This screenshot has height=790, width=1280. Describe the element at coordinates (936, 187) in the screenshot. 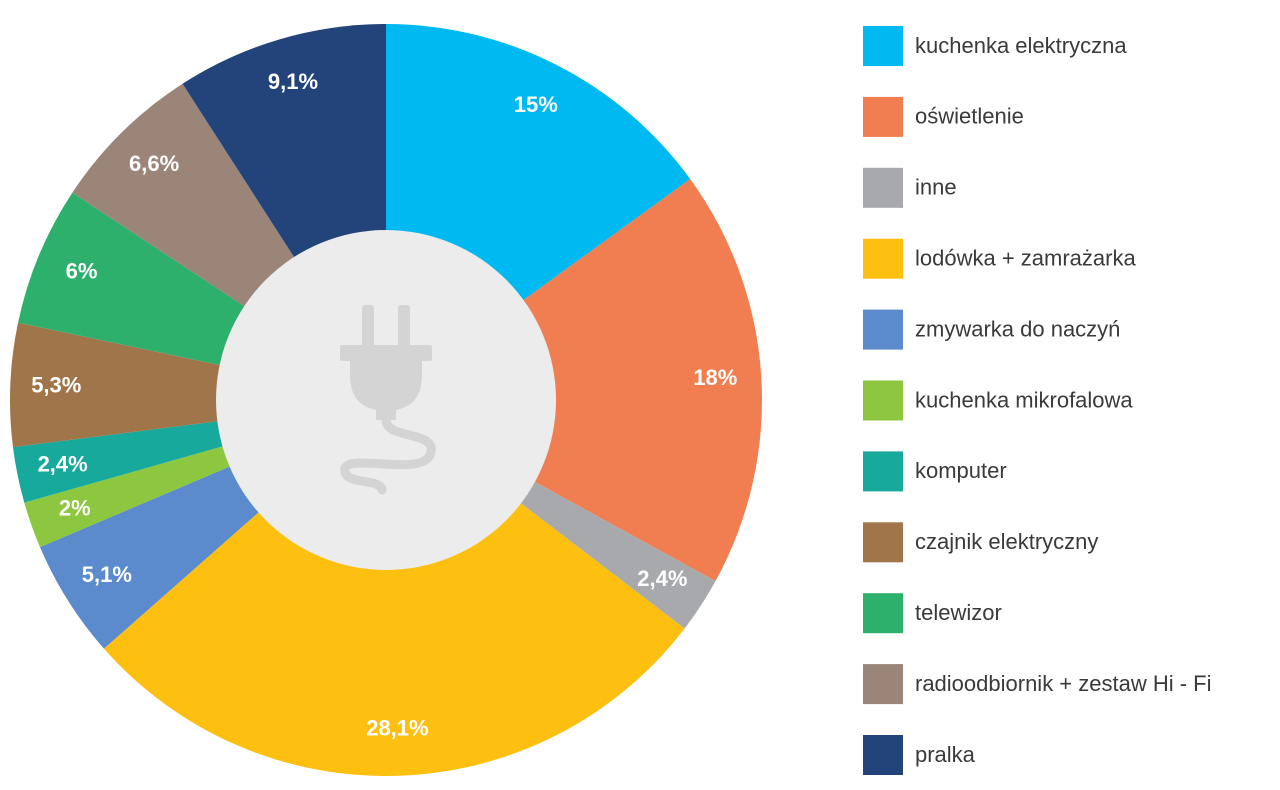

I see `legend-label: inne` at that location.